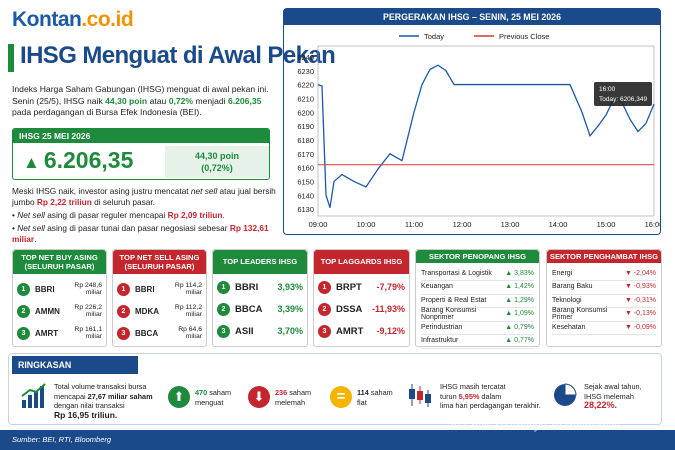 The height and width of the screenshot is (450, 675). Describe the element at coordinates (159, 333) in the screenshot. I see `ranking-row: 3 BBCA Rp 64,6 miliar` at that location.